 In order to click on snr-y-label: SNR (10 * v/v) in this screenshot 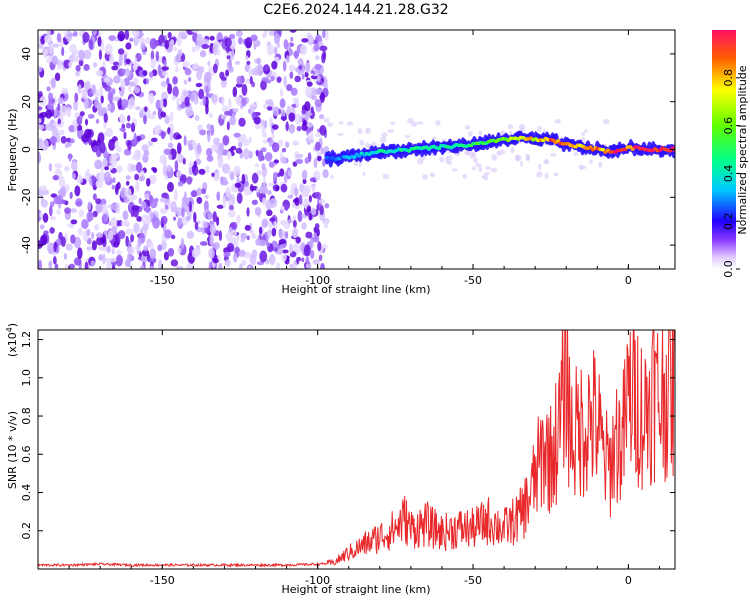, I will do `click(12, 450)`.